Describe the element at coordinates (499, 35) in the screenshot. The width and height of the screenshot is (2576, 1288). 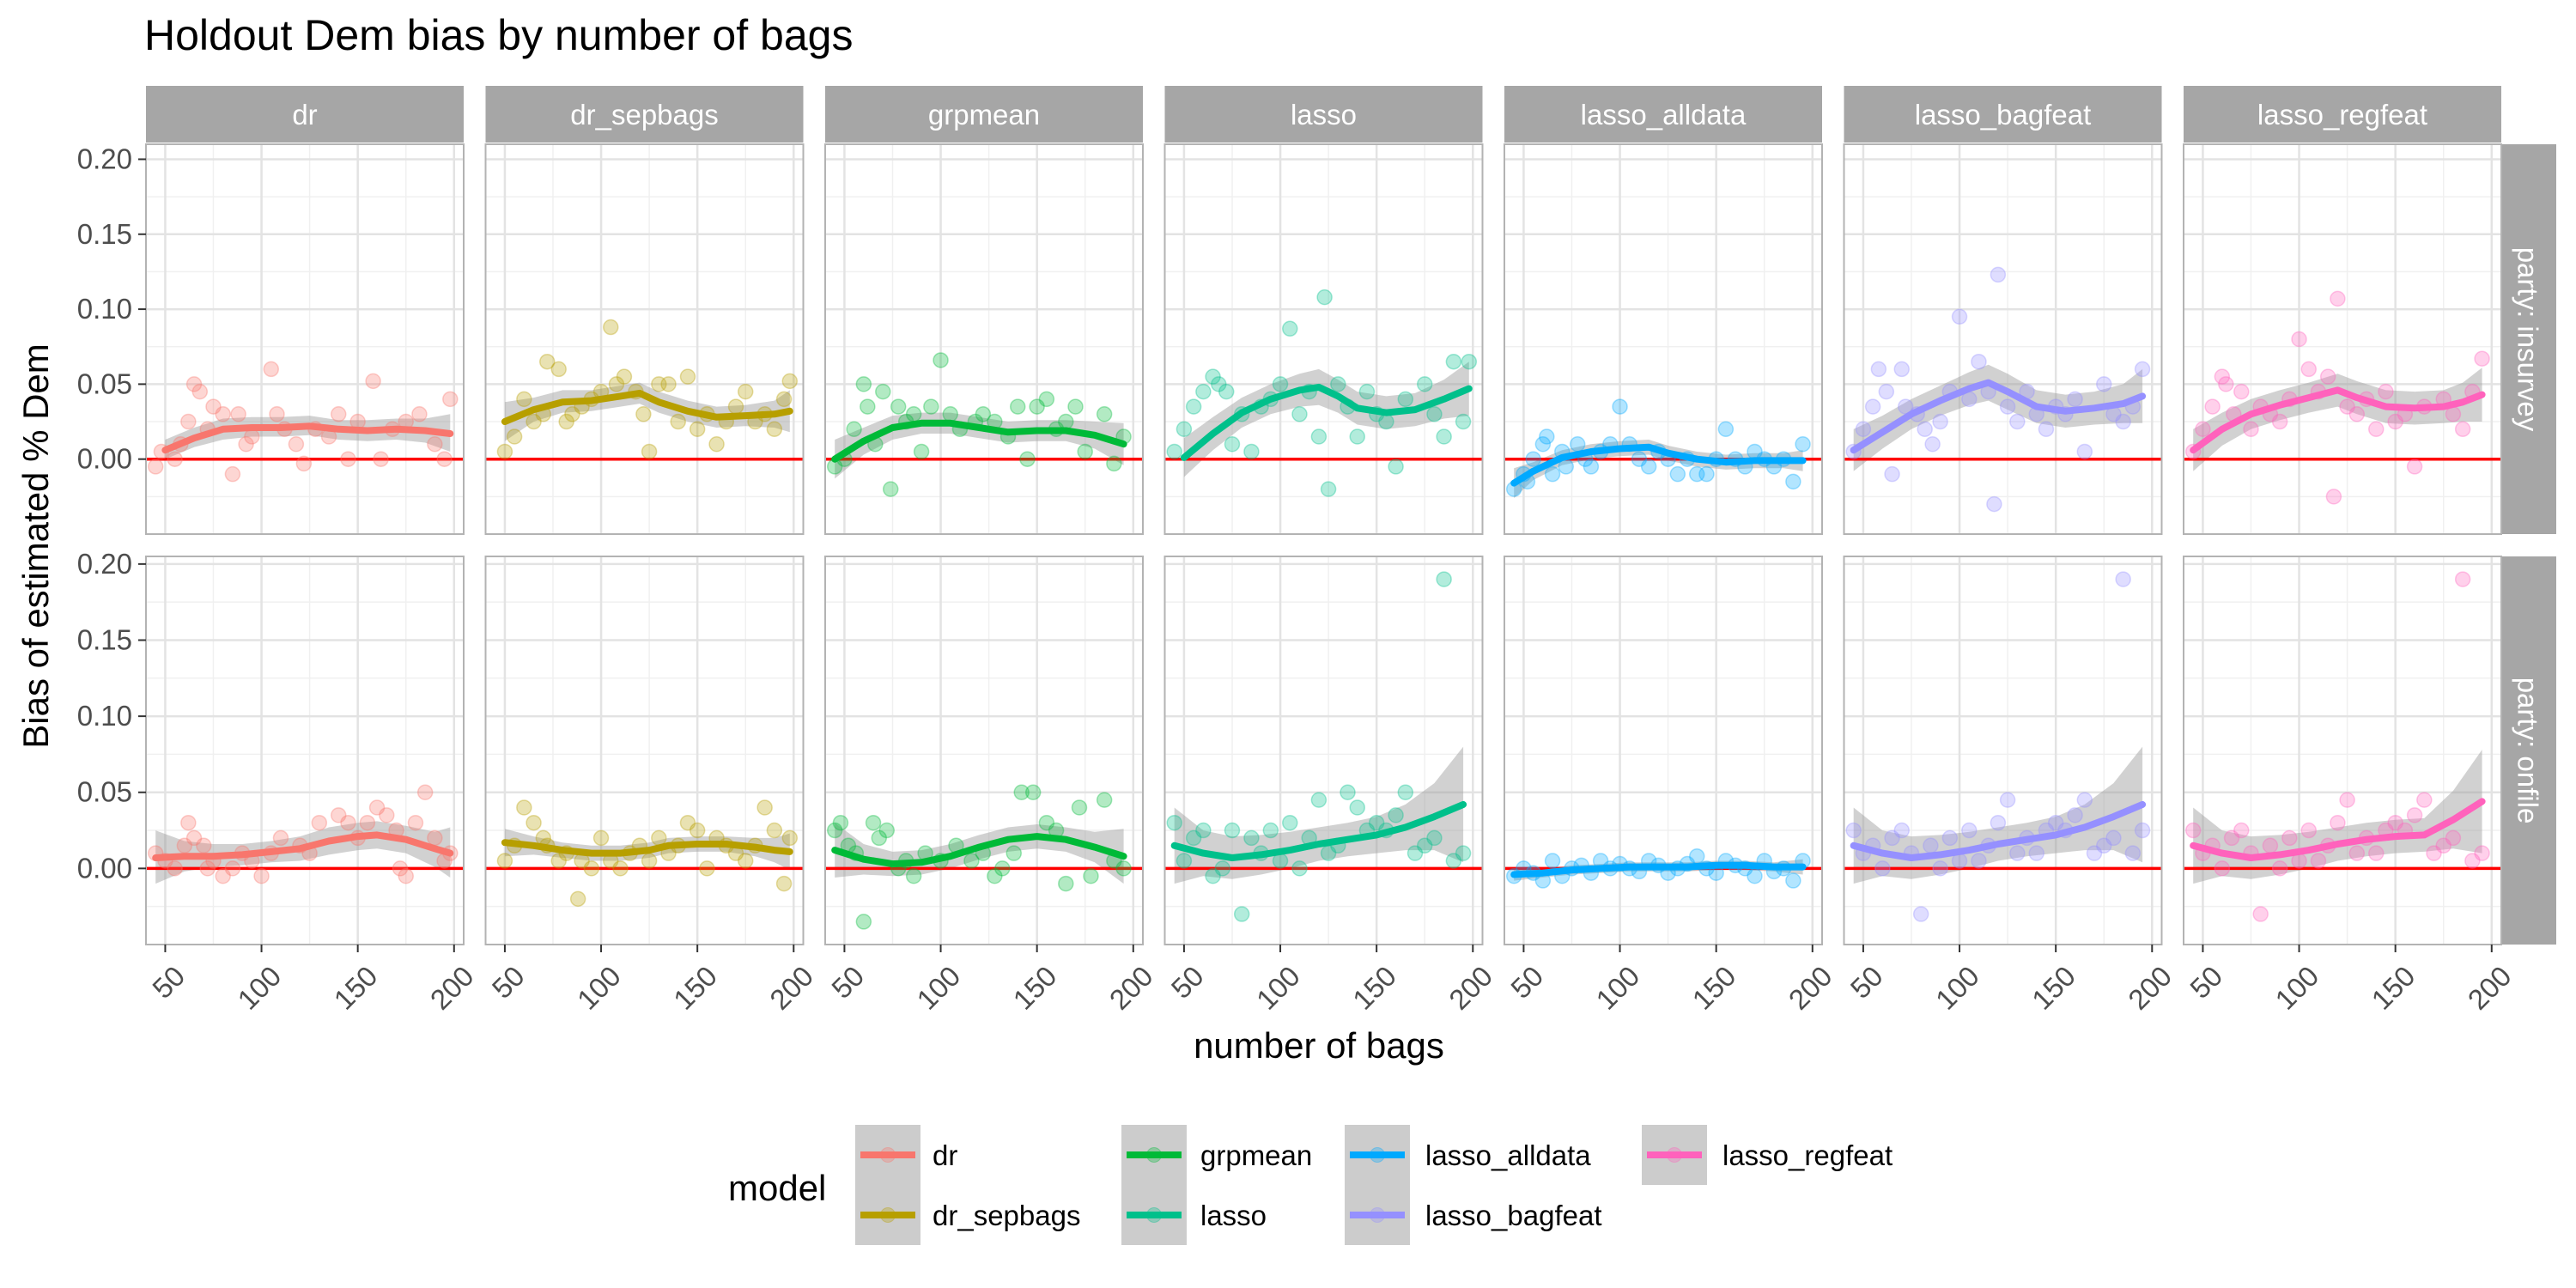
I see `chart-title: Holdout Dem bias by number of bags` at that location.